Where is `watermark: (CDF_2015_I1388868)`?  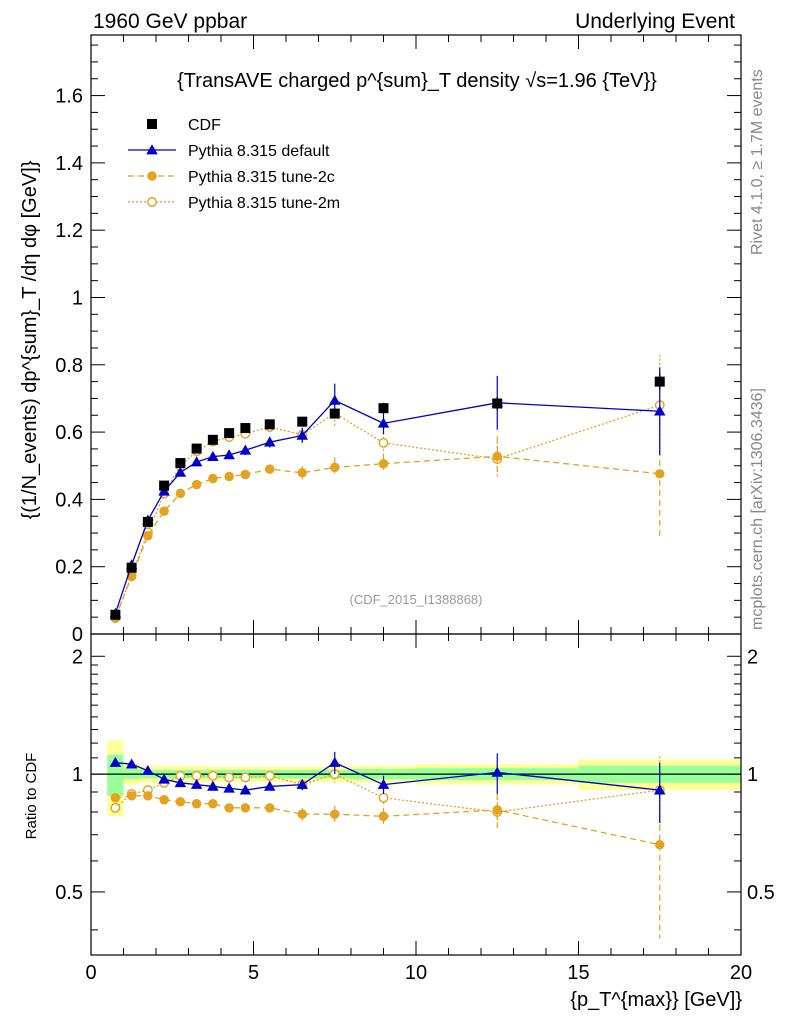
watermark: (CDF_2015_I1388868) is located at coordinates (416, 599).